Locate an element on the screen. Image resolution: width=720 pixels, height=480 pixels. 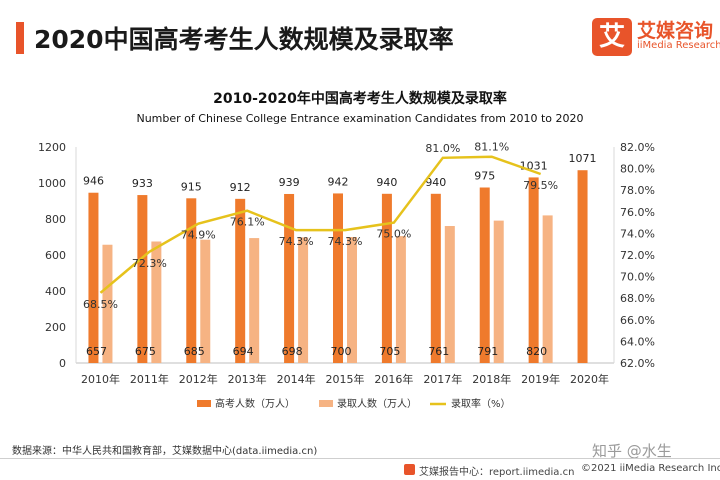
y-right-tick-label: 62.0% is located at coordinates (637, 363).